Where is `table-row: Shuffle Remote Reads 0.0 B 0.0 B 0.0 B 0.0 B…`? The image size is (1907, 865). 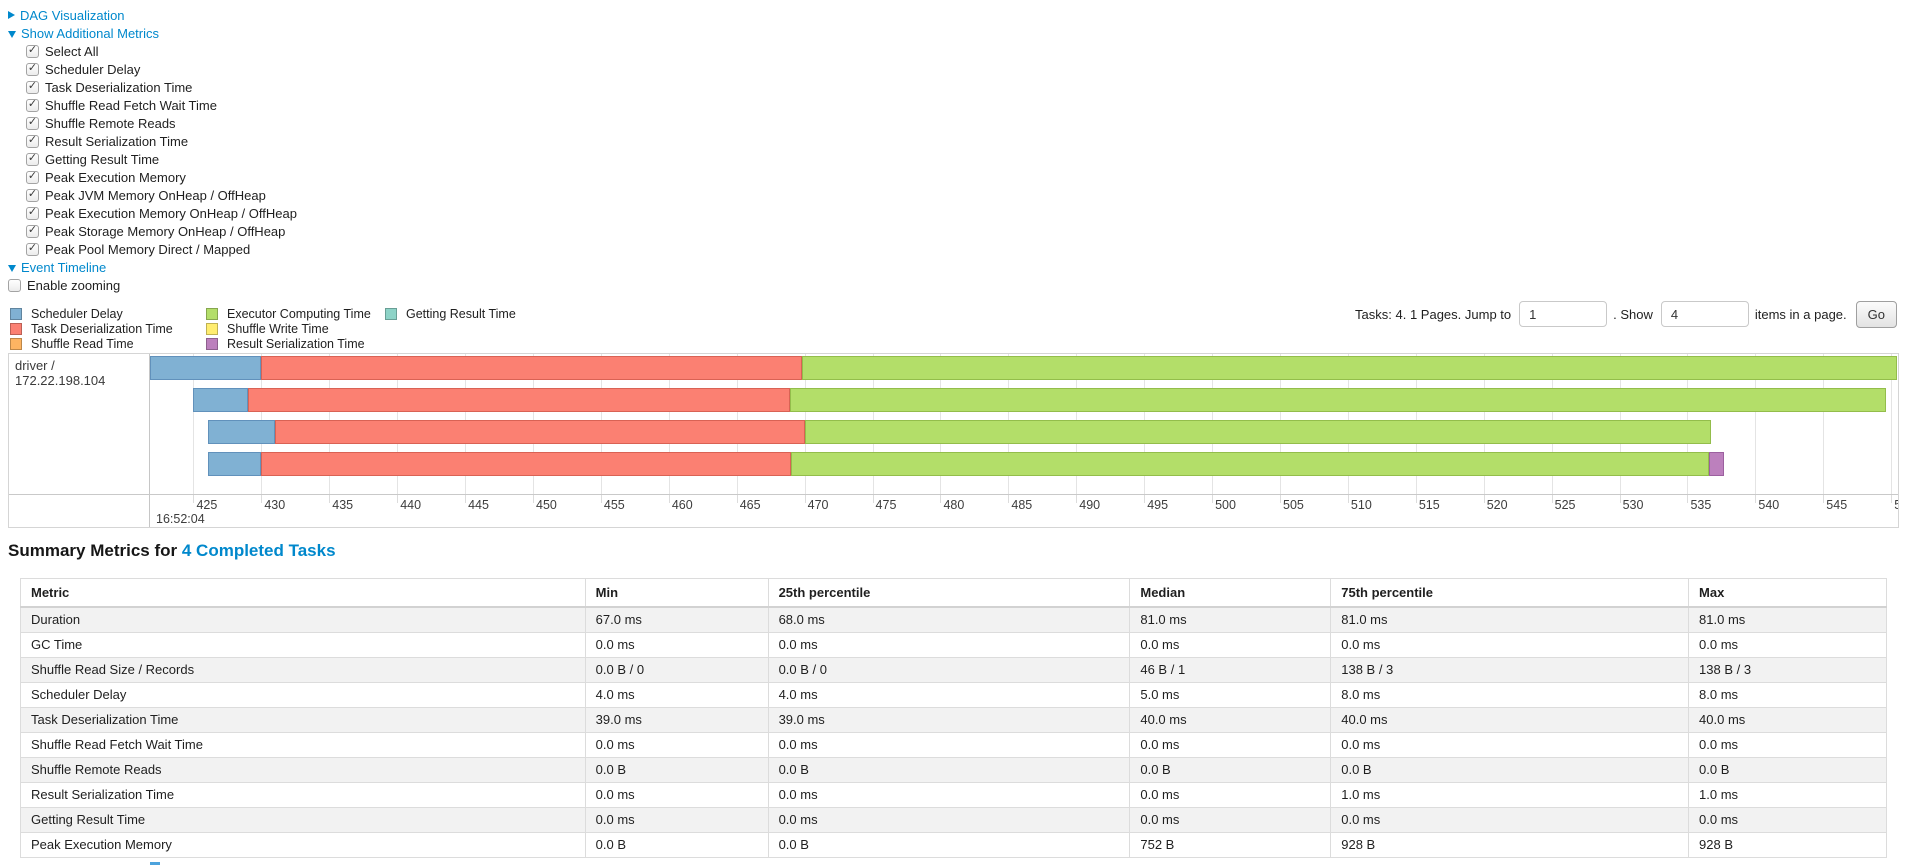
table-row: Shuffle Remote Reads 0.0 B 0.0 B 0.0 B 0.0 B… is located at coordinates (953, 769).